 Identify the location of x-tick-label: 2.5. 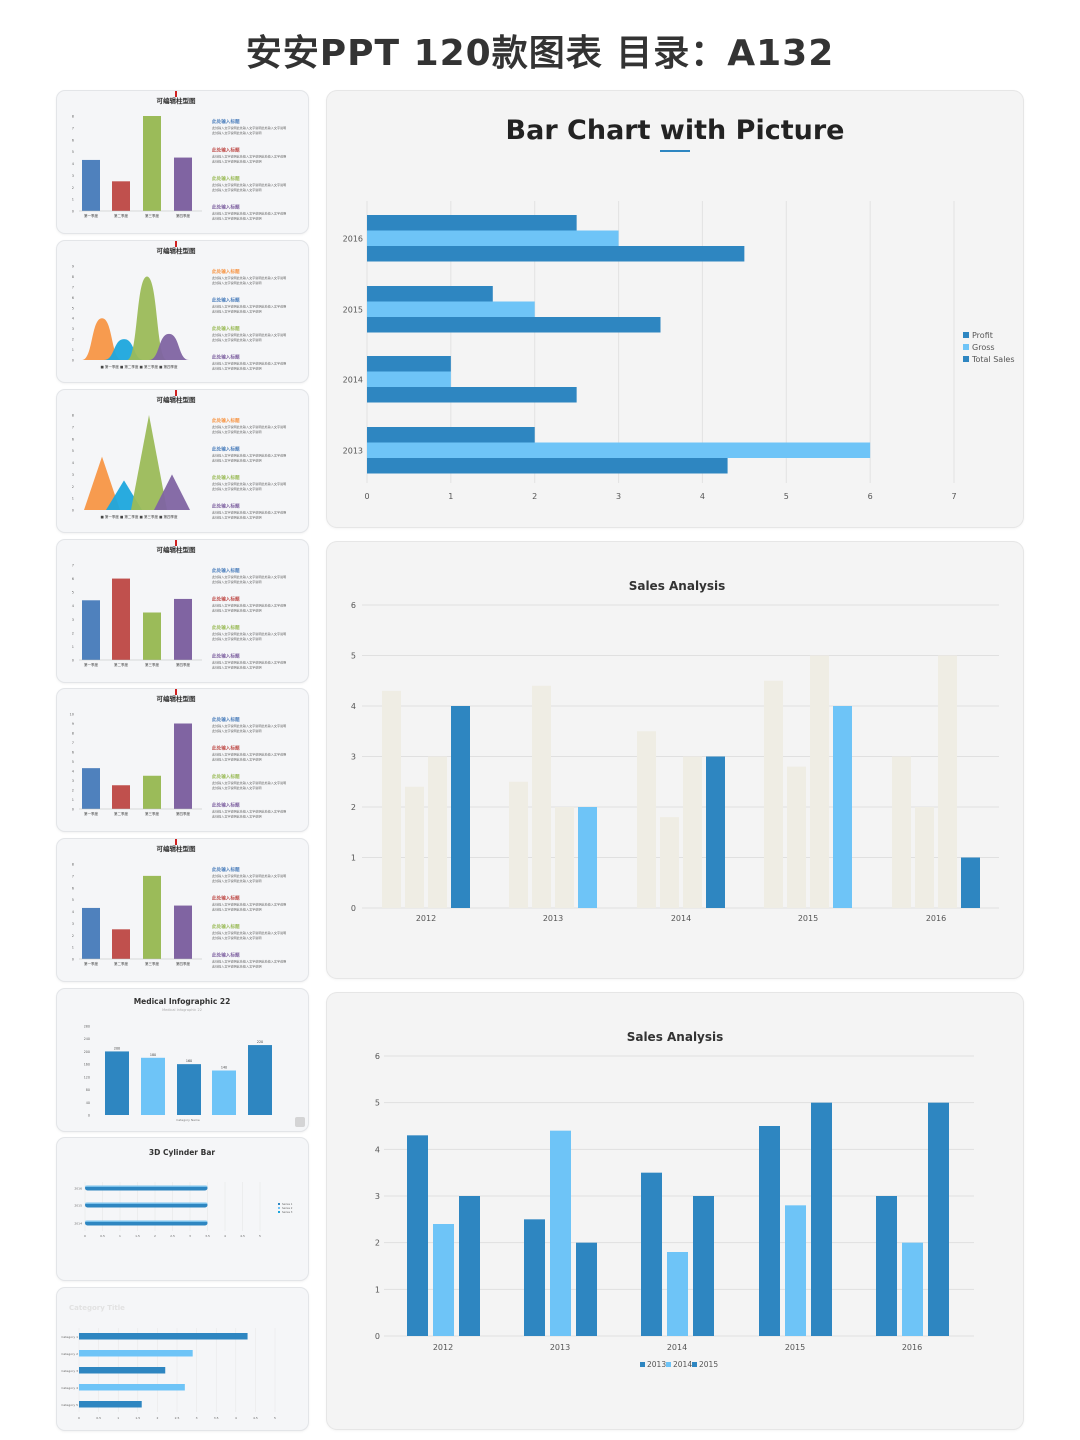
(172, 1236).